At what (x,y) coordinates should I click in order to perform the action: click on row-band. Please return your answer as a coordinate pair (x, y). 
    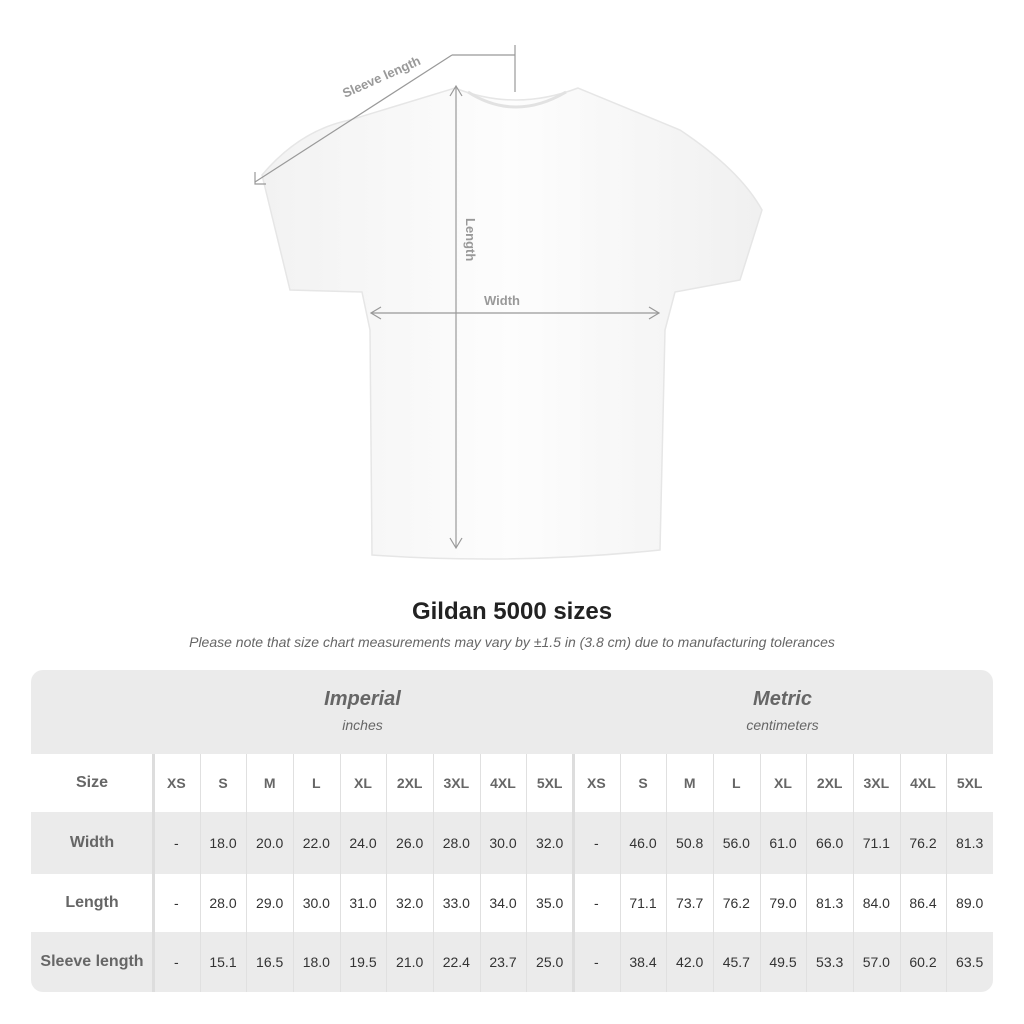
    Looking at the image, I should click on (512, 962).